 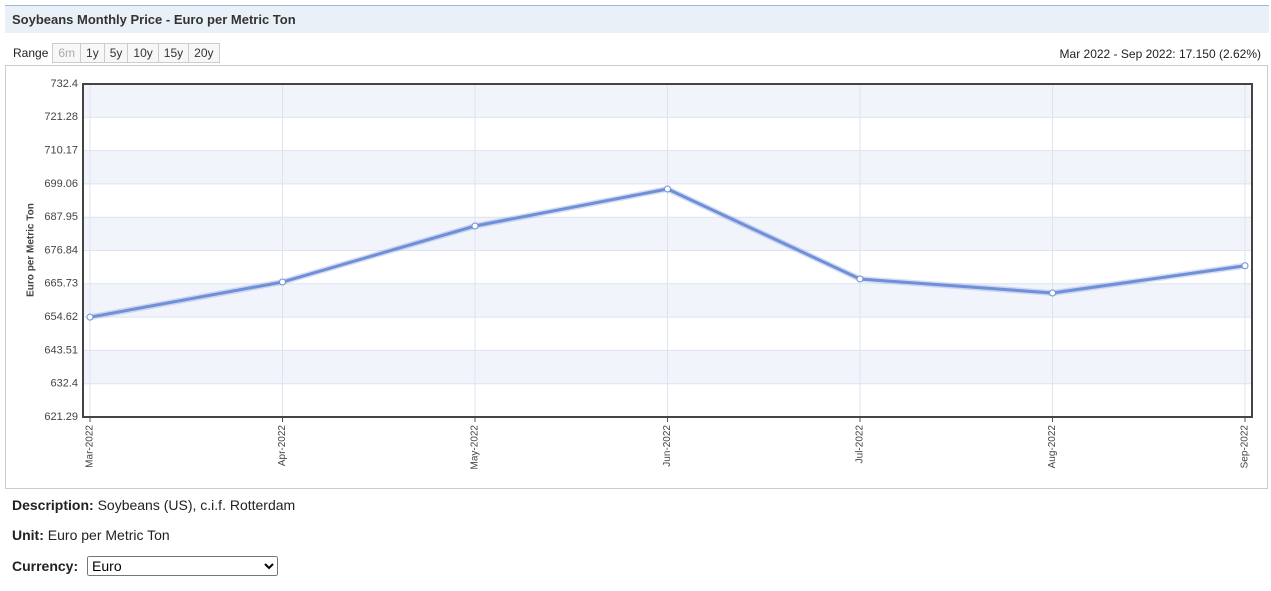 I want to click on currency-select: Euro, so click(x=183, y=566).